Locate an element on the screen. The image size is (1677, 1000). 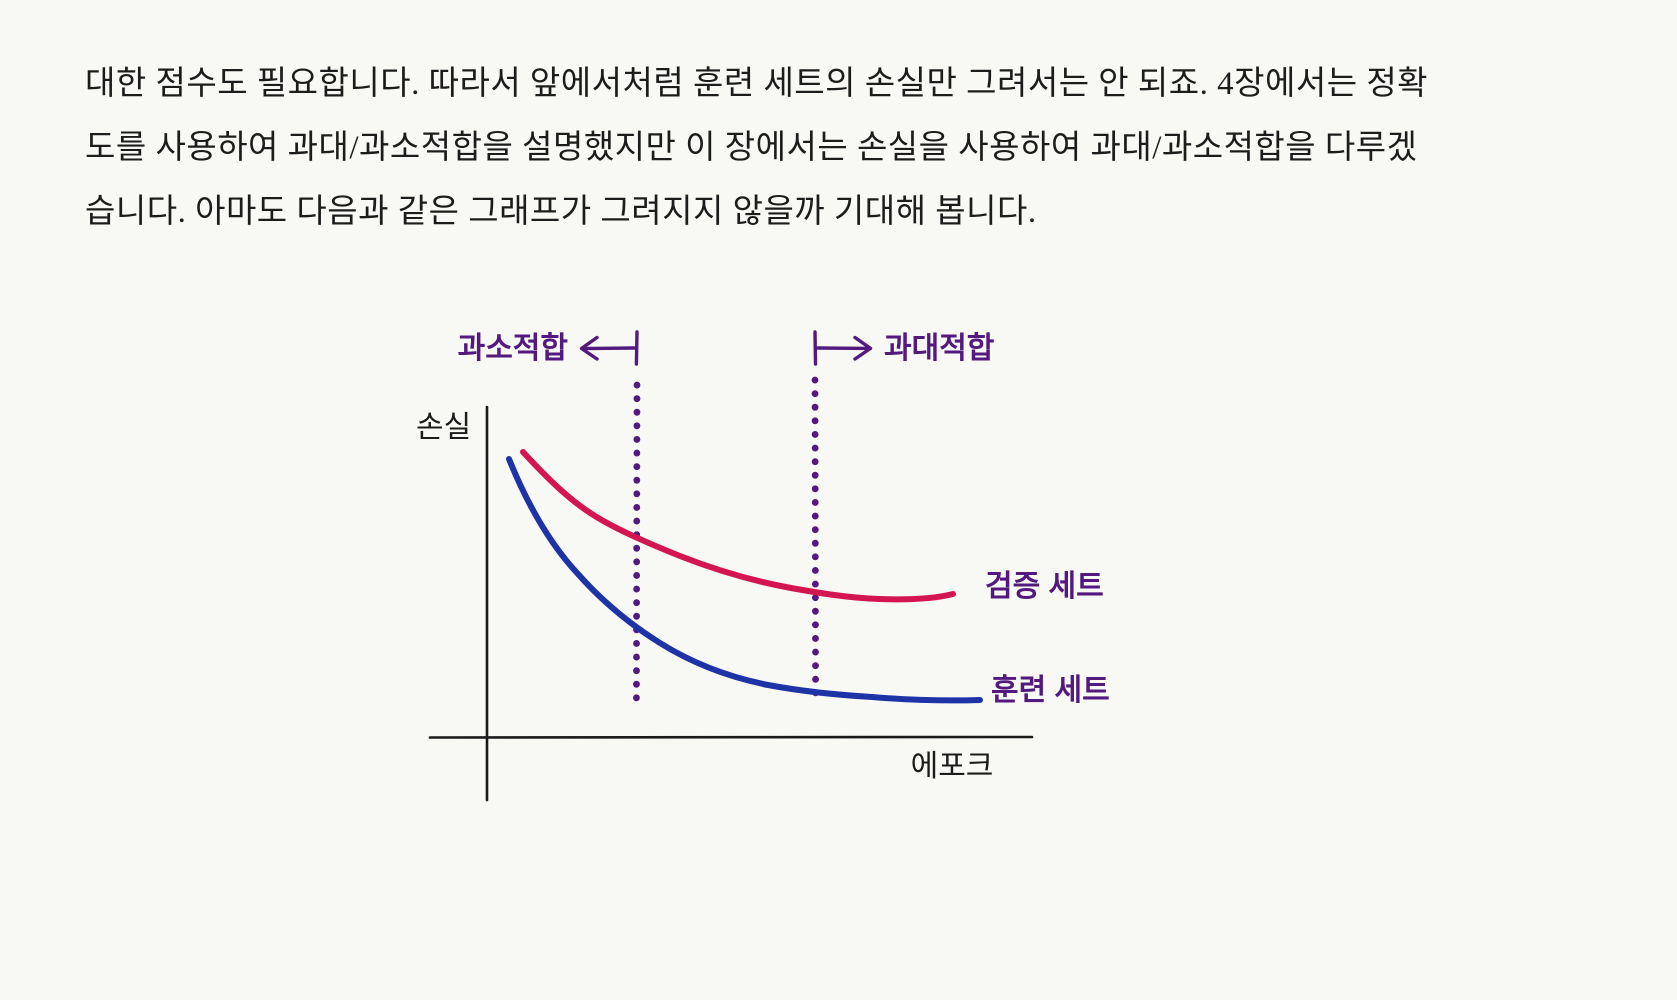
validation-loss-curve is located at coordinates (738, 526).